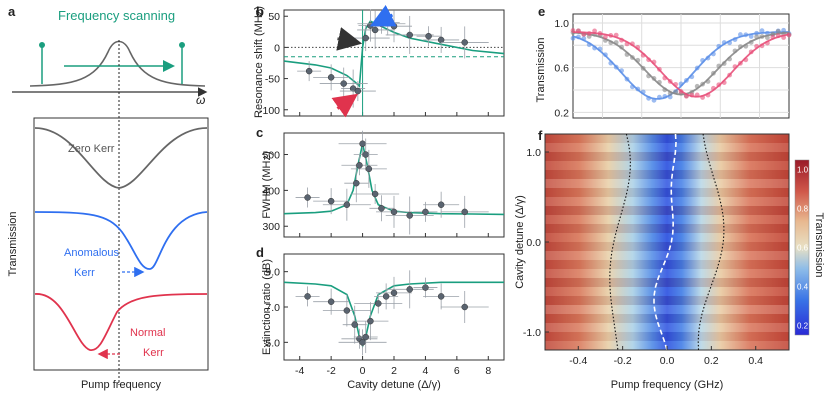 The height and width of the screenshot is (401, 830). What do you see at coordinates (540, 135) in the screenshot?
I see `panel-f-label: f` at bounding box center [540, 135].